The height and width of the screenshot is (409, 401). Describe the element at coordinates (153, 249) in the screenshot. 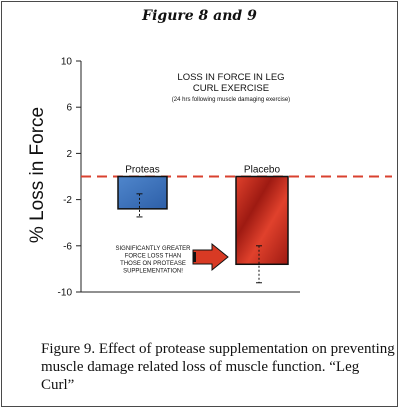

I see `annotation-line: SIGNIFICANTLY GREATER` at that location.